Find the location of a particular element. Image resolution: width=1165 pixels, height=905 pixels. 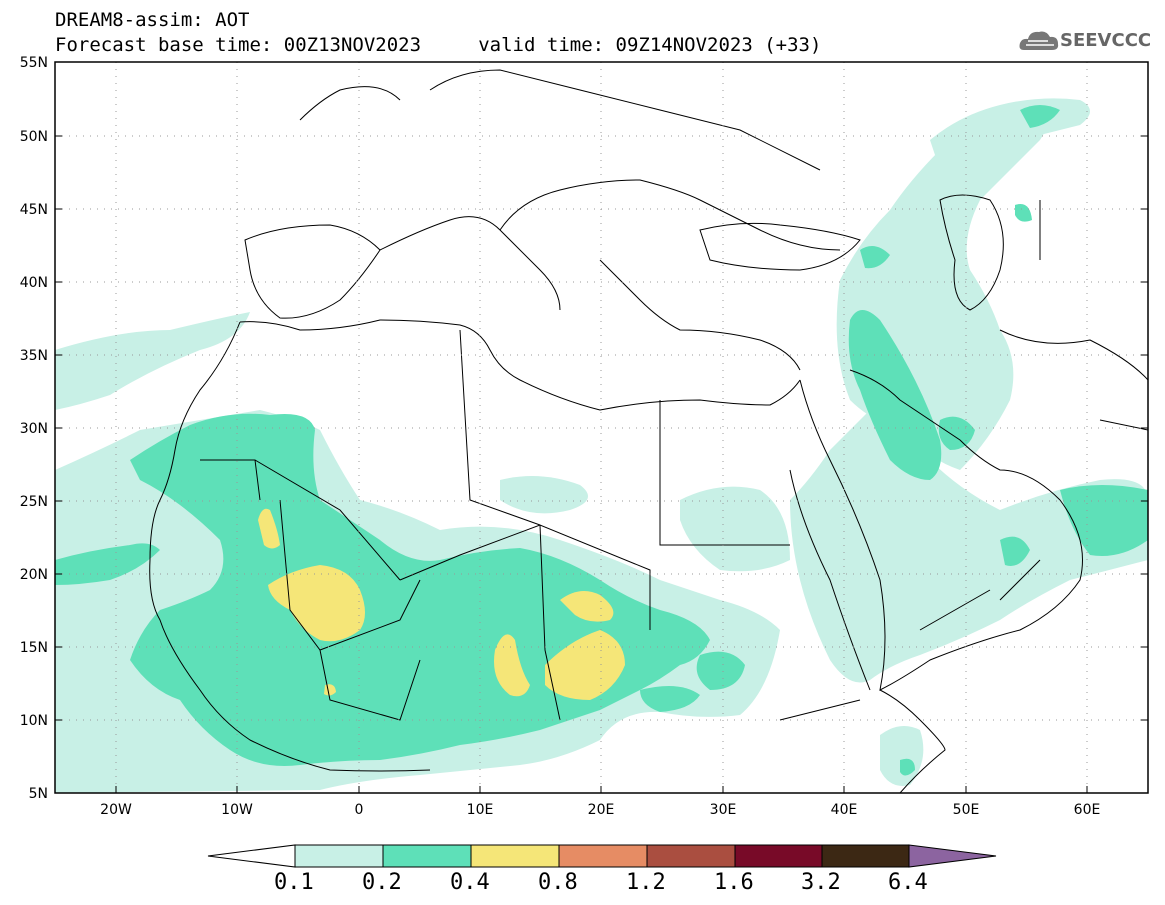

lat-label: 35N is located at coordinates (34, 356).